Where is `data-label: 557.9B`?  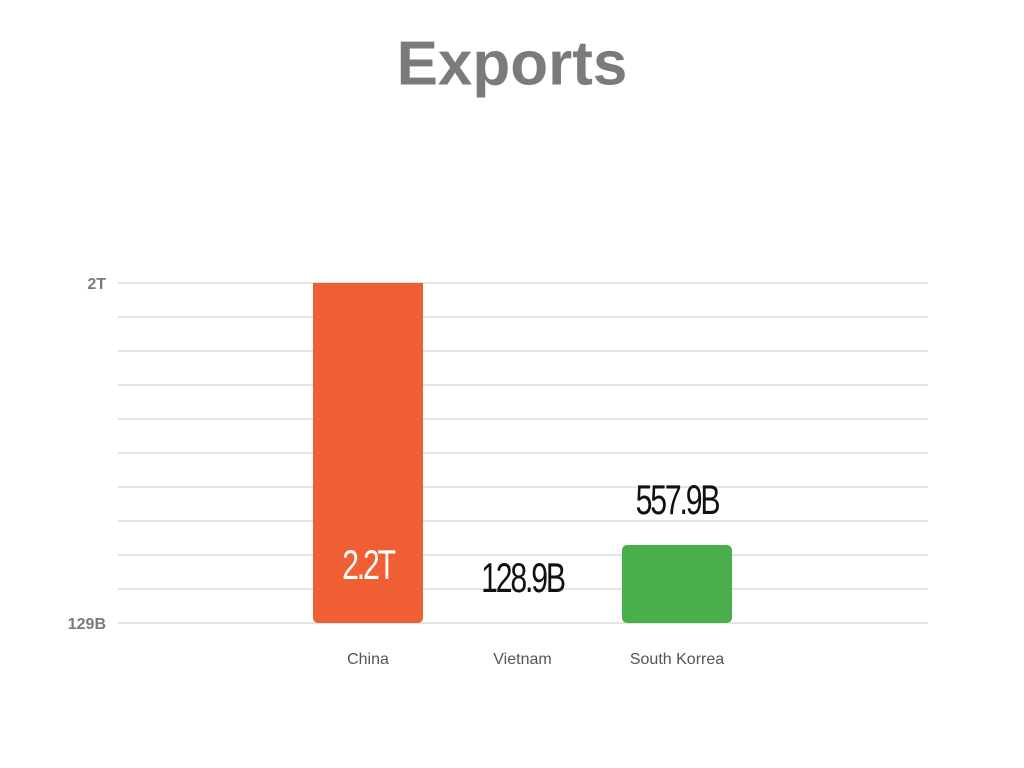
data-label: 557.9B is located at coordinates (678, 499).